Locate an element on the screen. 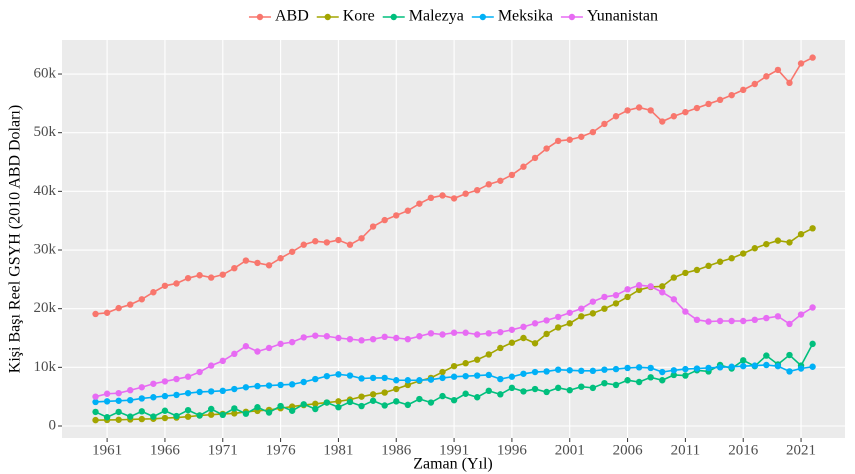 Image resolution: width=855 pixels, height=474 pixels. x-tick-label: 1966 is located at coordinates (165, 450).